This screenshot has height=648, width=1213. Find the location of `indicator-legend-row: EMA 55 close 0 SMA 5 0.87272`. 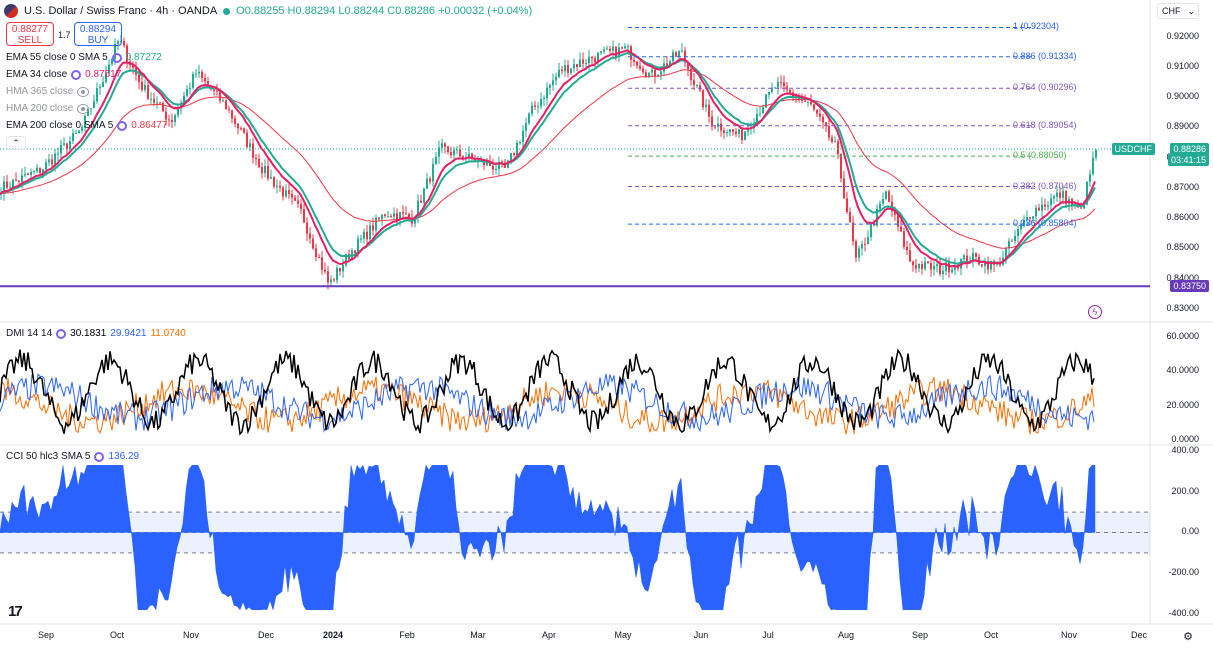

indicator-legend-row: EMA 55 close 0 SMA 5 0.87272 is located at coordinates (84, 57).